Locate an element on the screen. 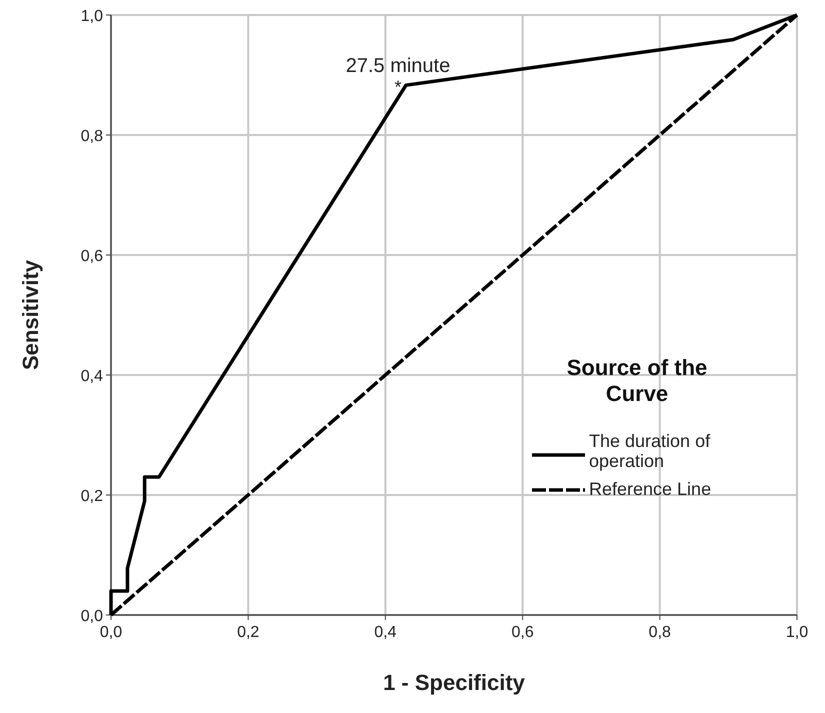 This screenshot has width=825, height=713. y-tick-label: 0,6 is located at coordinates (92, 256).